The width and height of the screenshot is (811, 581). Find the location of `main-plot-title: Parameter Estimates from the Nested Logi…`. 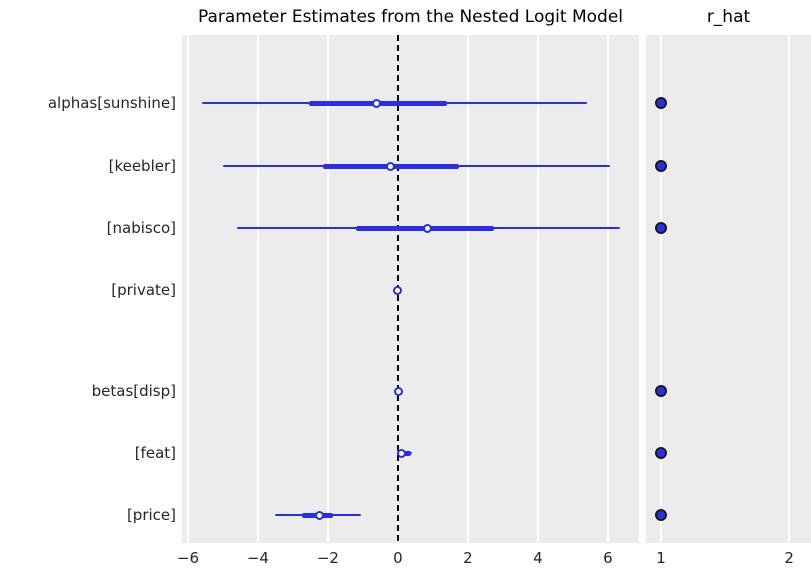

main-plot-title: Parameter Estimates from the Nested Logi… is located at coordinates (410, 17).